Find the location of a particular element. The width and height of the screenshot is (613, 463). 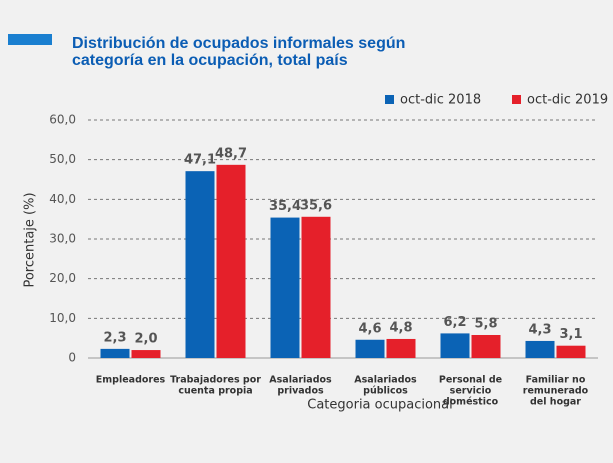

y-axis-label: Porcentaje (%) is located at coordinates (30, 239).